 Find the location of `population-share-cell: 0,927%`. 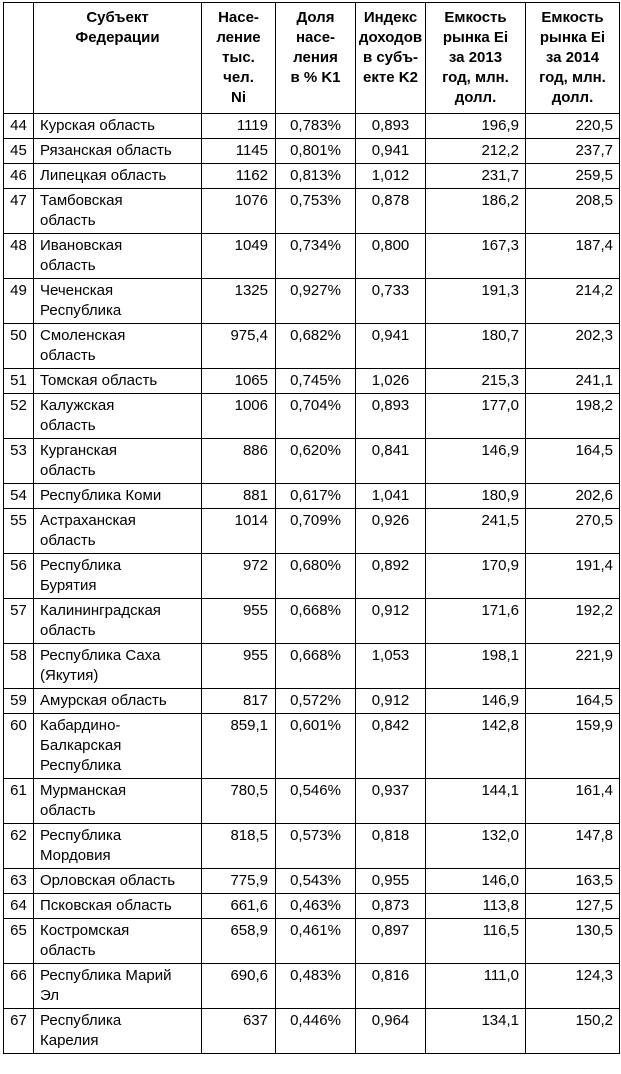

population-share-cell: 0,927% is located at coordinates (315, 301).